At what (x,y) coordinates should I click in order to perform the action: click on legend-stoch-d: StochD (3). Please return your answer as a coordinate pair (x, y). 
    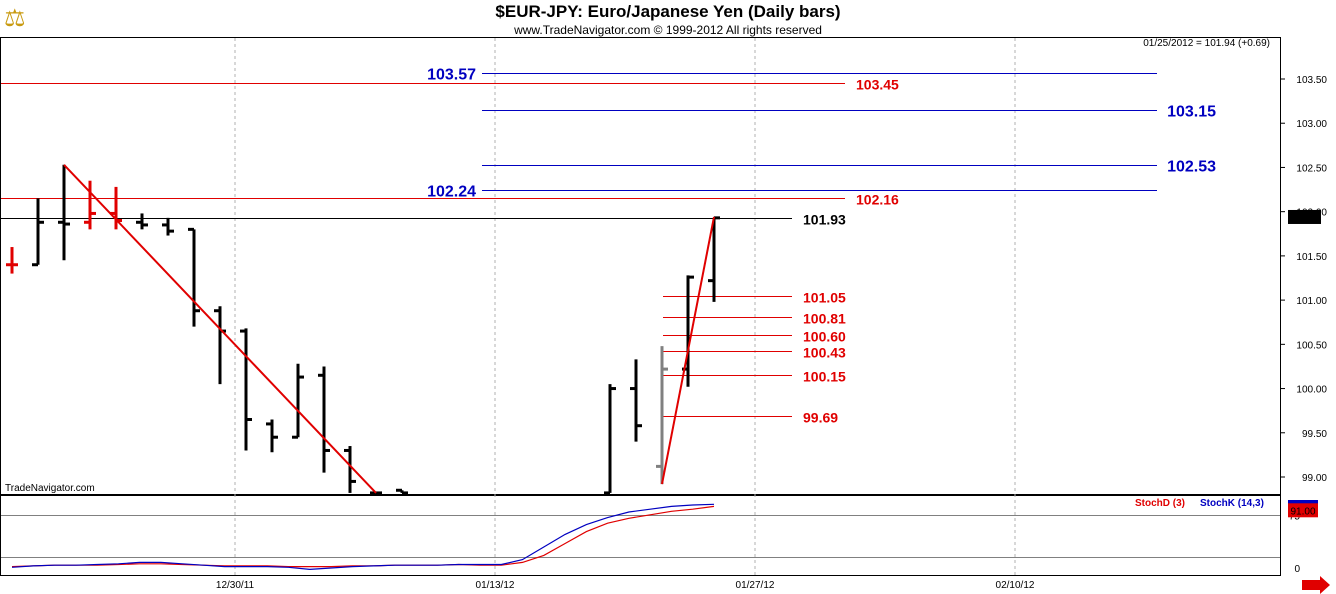
    Looking at the image, I should click on (1160, 503).